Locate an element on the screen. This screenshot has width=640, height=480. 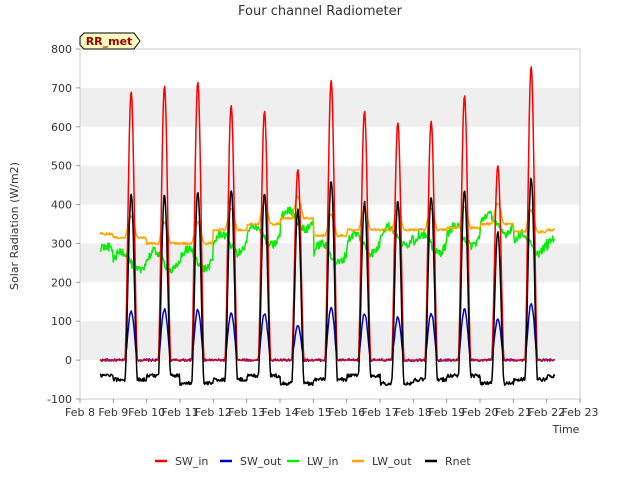
y-tick-label: 700 is located at coordinates (61, 88).